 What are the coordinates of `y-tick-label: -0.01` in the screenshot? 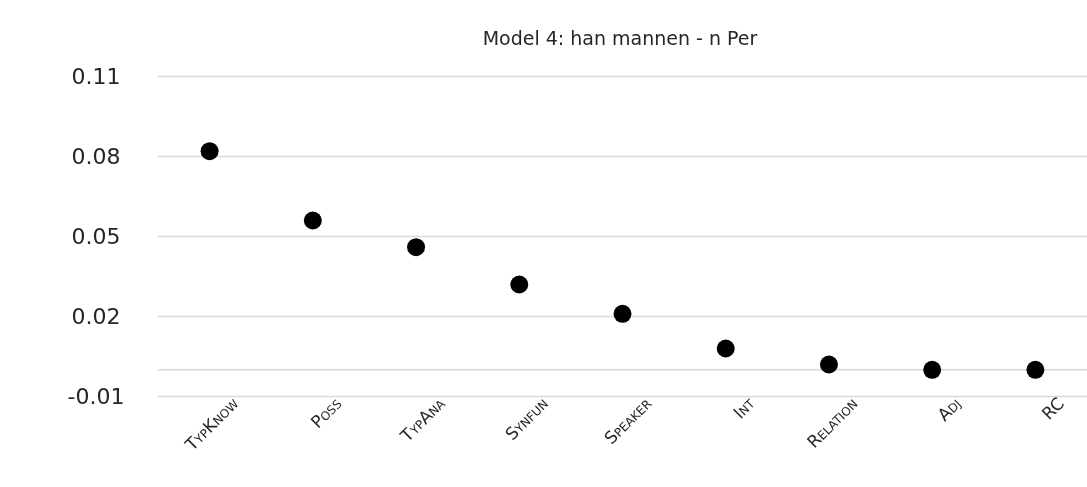 It's located at (96, 397).